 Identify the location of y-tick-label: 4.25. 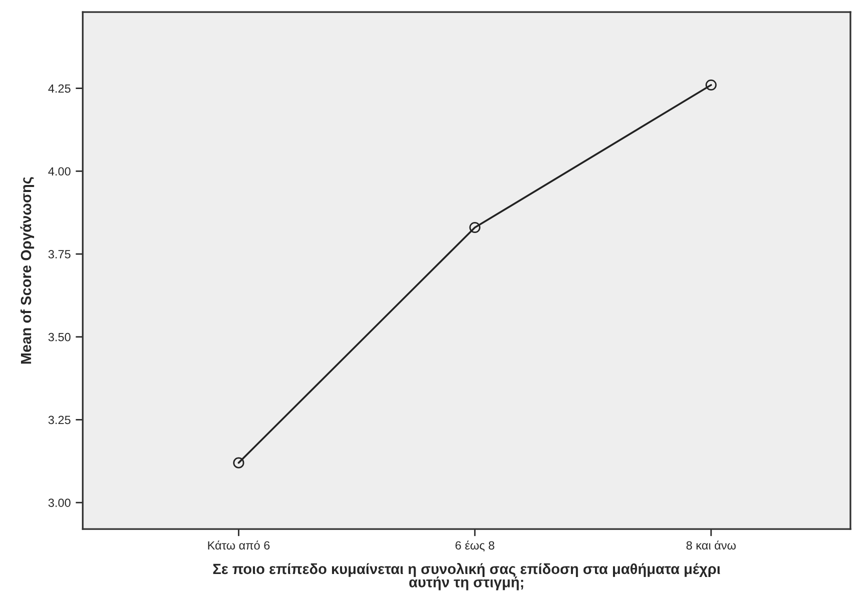
(59, 88).